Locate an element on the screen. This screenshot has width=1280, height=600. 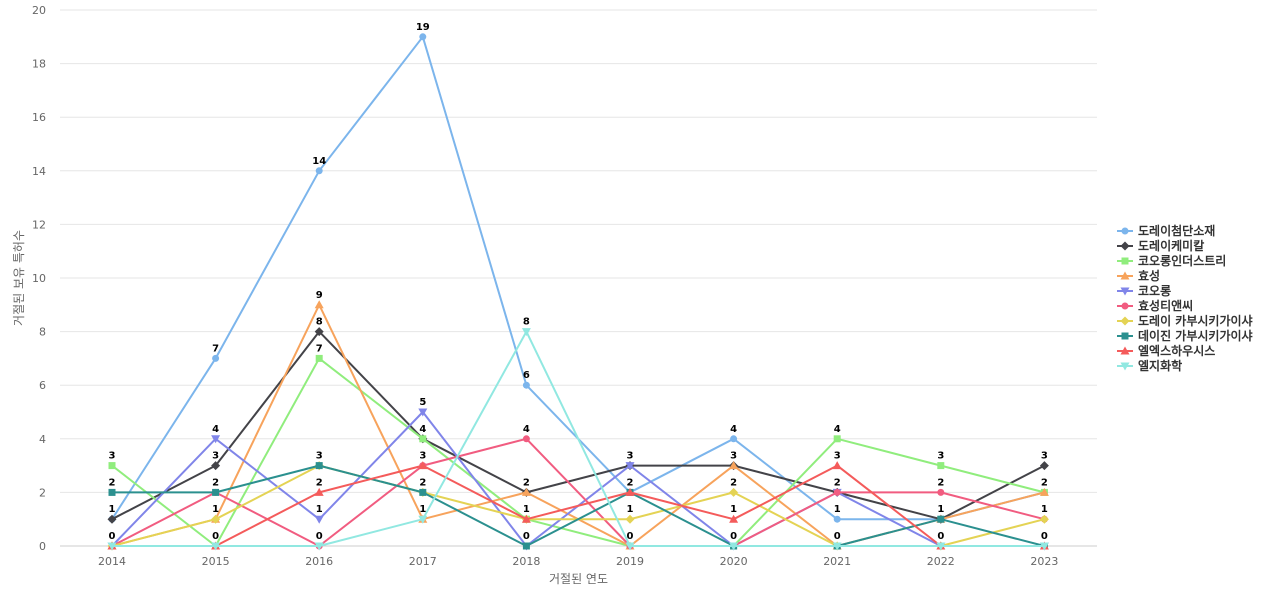
series-line is located at coordinates (578, 505).